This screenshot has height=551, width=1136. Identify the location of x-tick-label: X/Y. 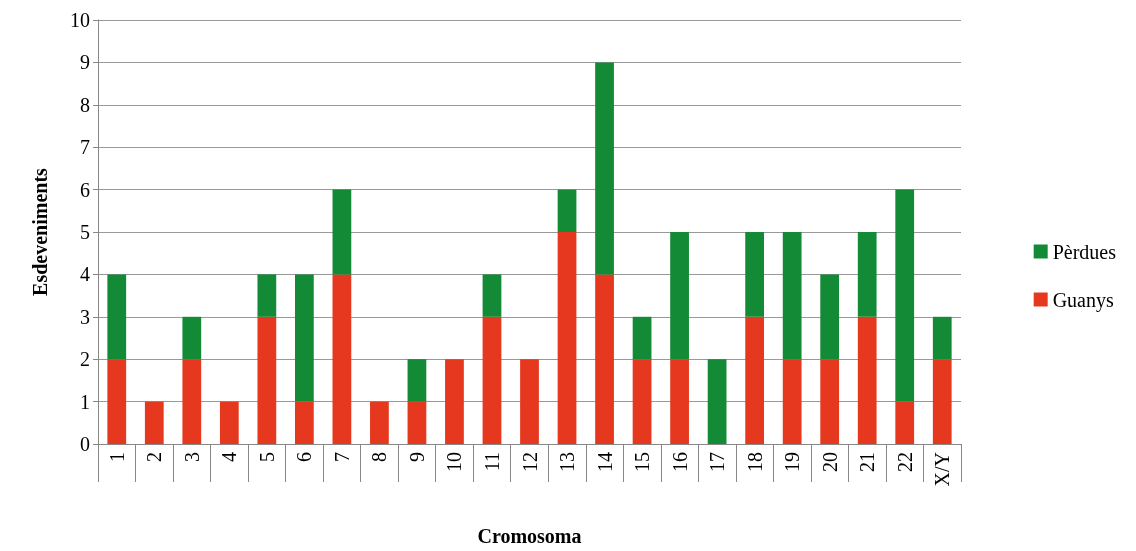
(942, 469).